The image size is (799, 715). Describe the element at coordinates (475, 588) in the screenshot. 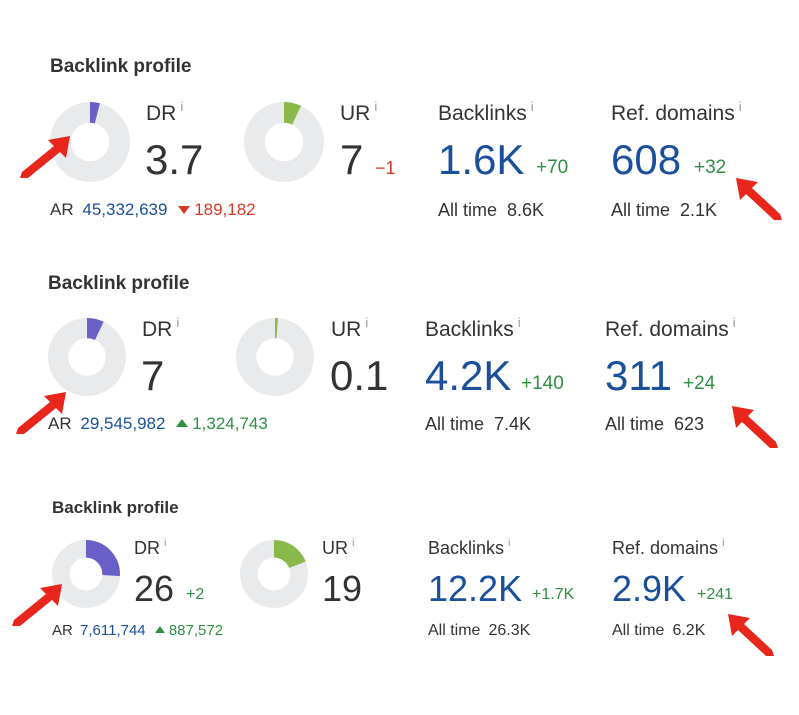

I see `backlinks-value: 12.2K` at that location.